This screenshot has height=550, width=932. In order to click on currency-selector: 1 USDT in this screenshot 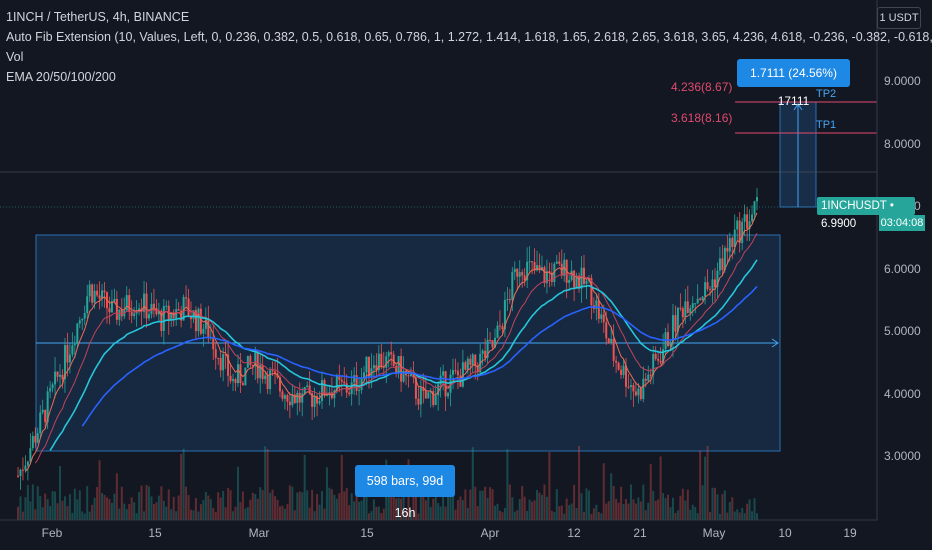, I will do `click(899, 18)`.